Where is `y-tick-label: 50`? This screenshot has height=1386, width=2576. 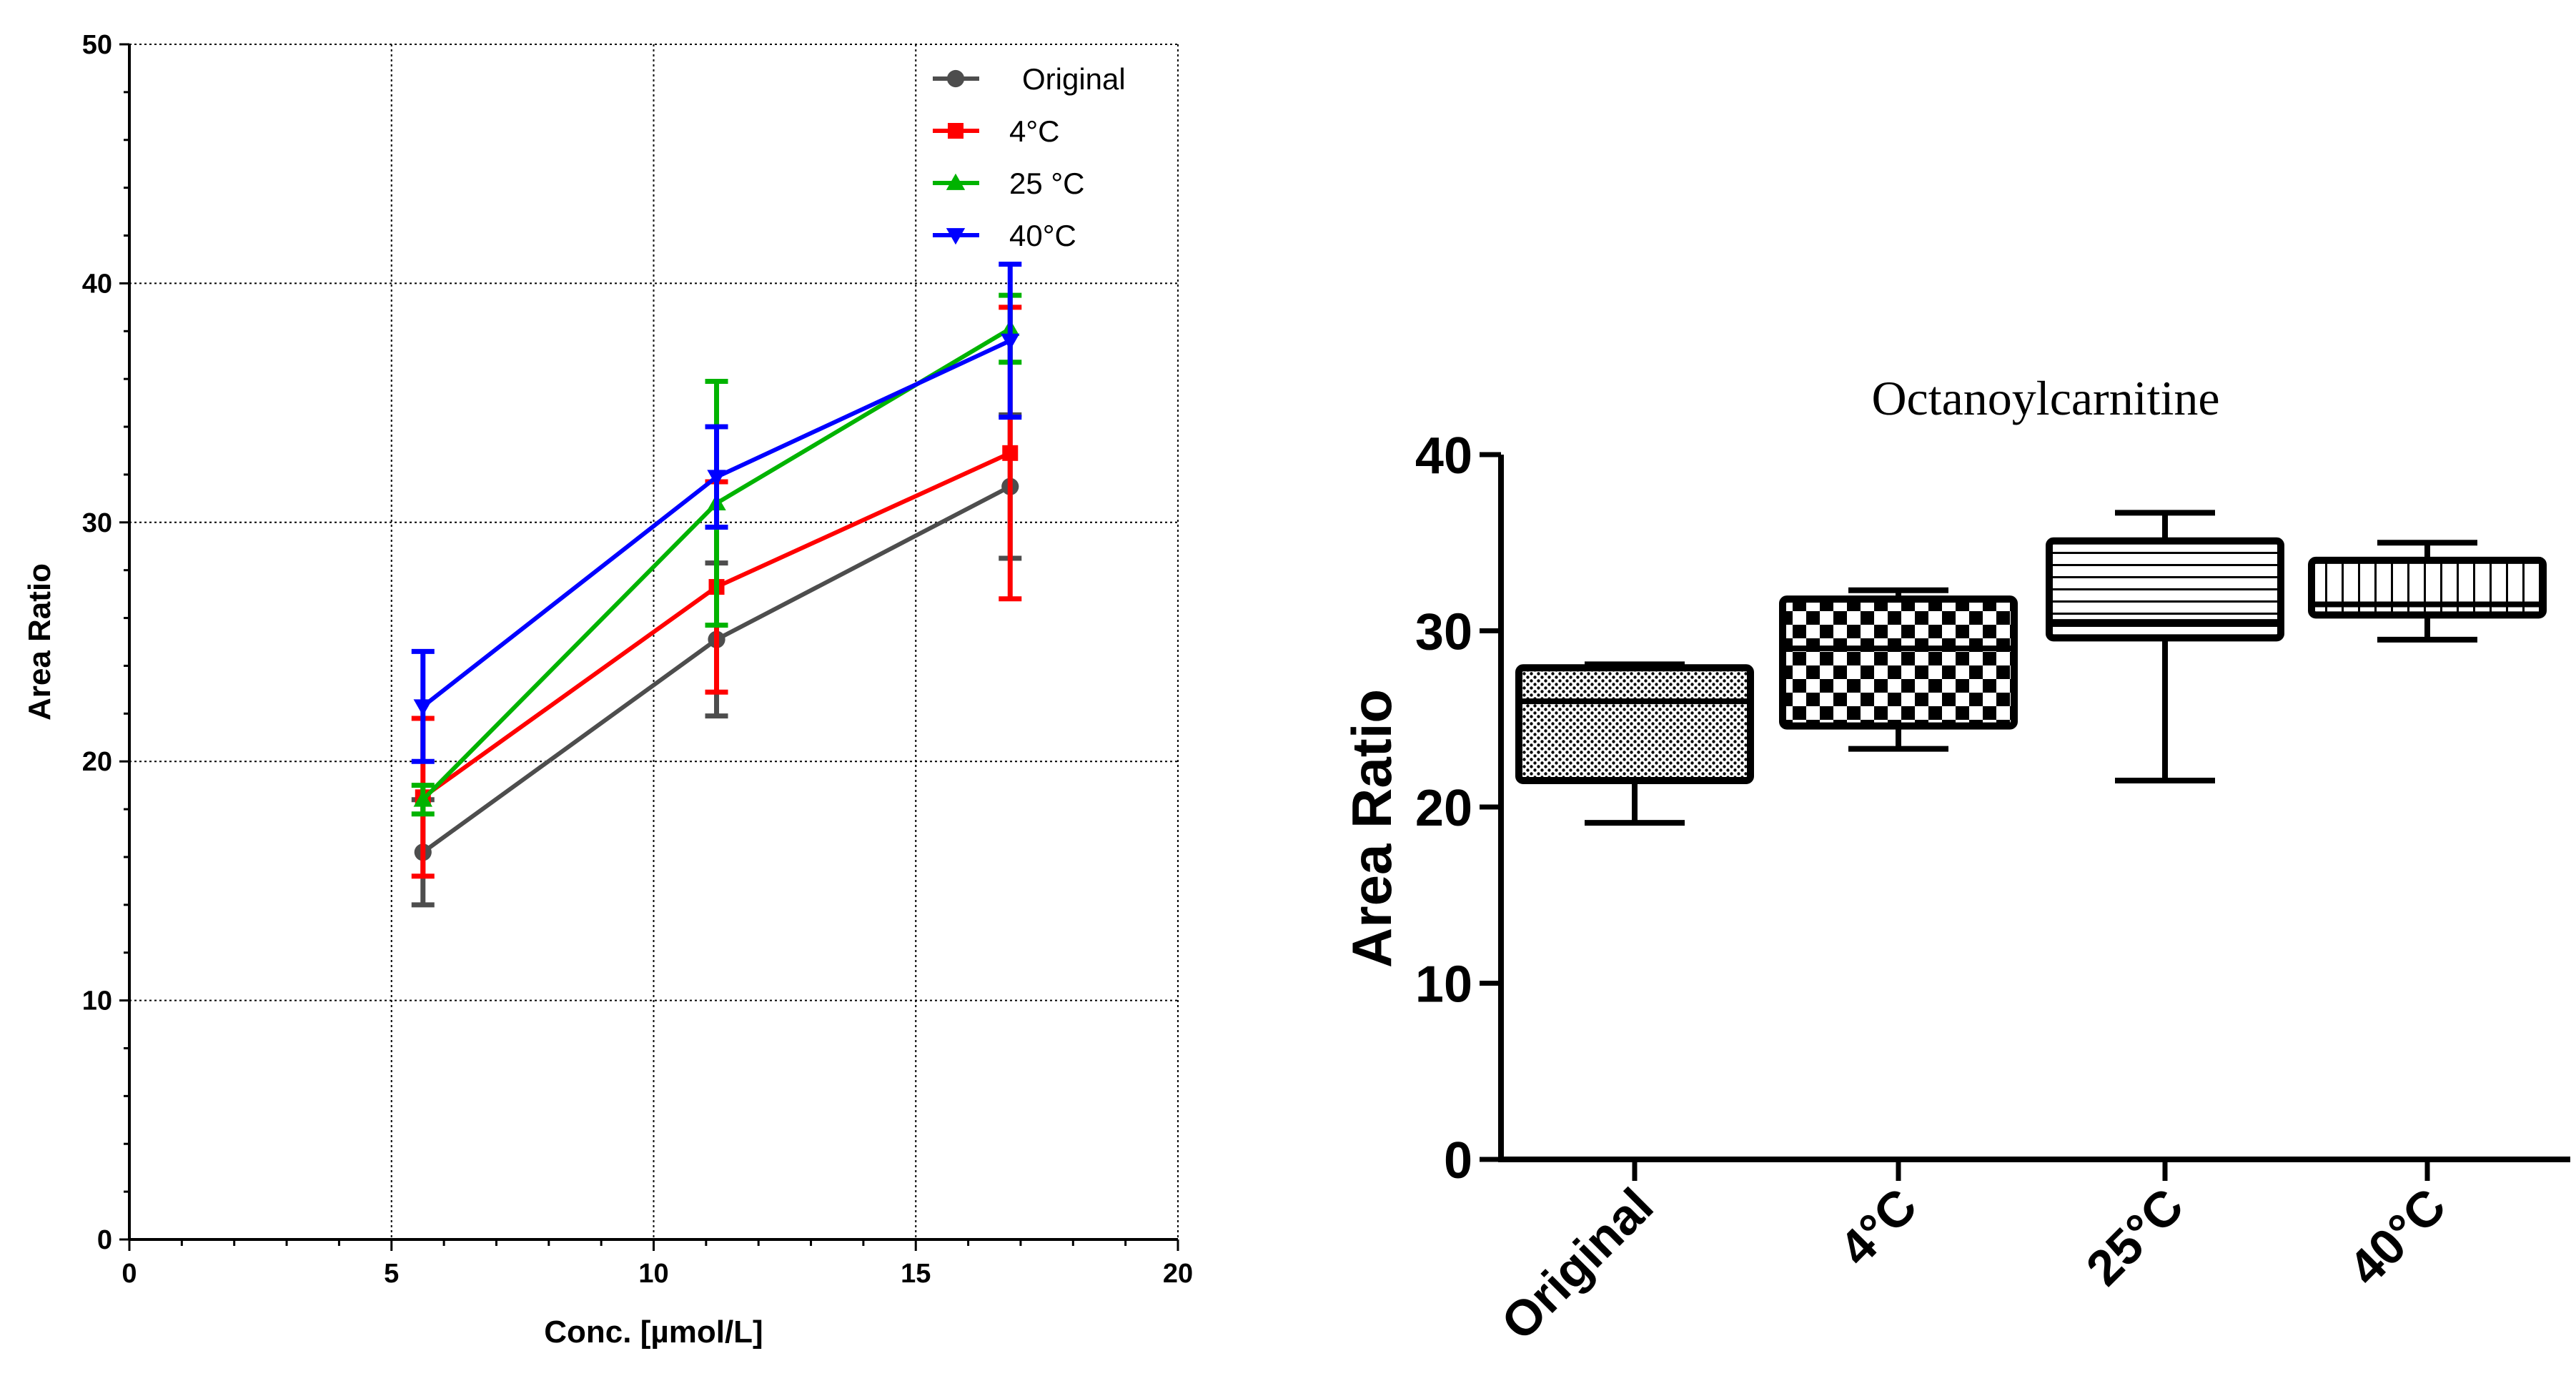
y-tick-label: 50 is located at coordinates (97, 45).